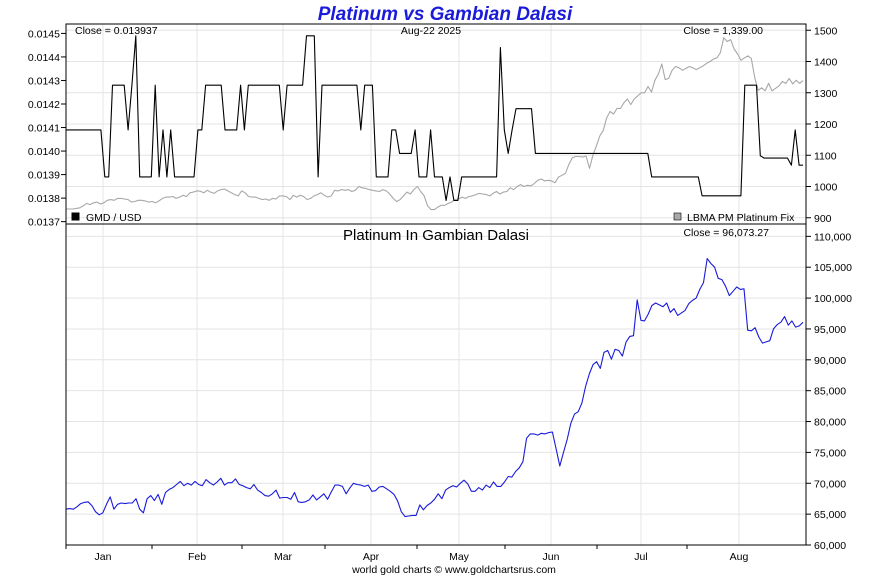 This screenshot has height=575, width=890. Describe the element at coordinates (44, 58) in the screenshot. I see `top-left-tick-label-1: 0.0144` at that location.